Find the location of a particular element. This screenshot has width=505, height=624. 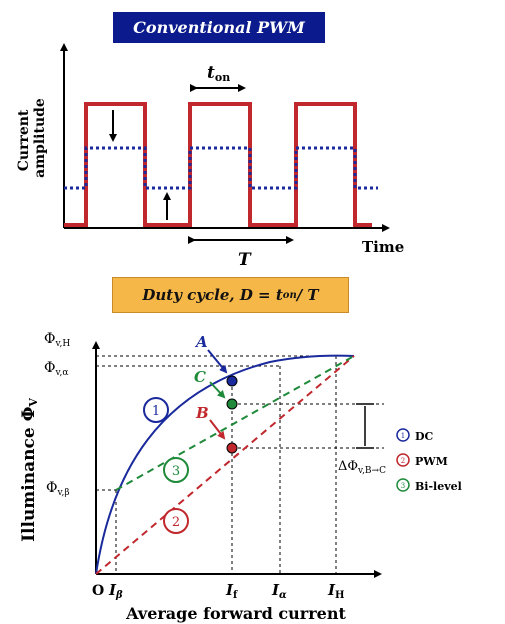

ytick-phi-alpha: Φv,α is located at coordinates (56, 369).